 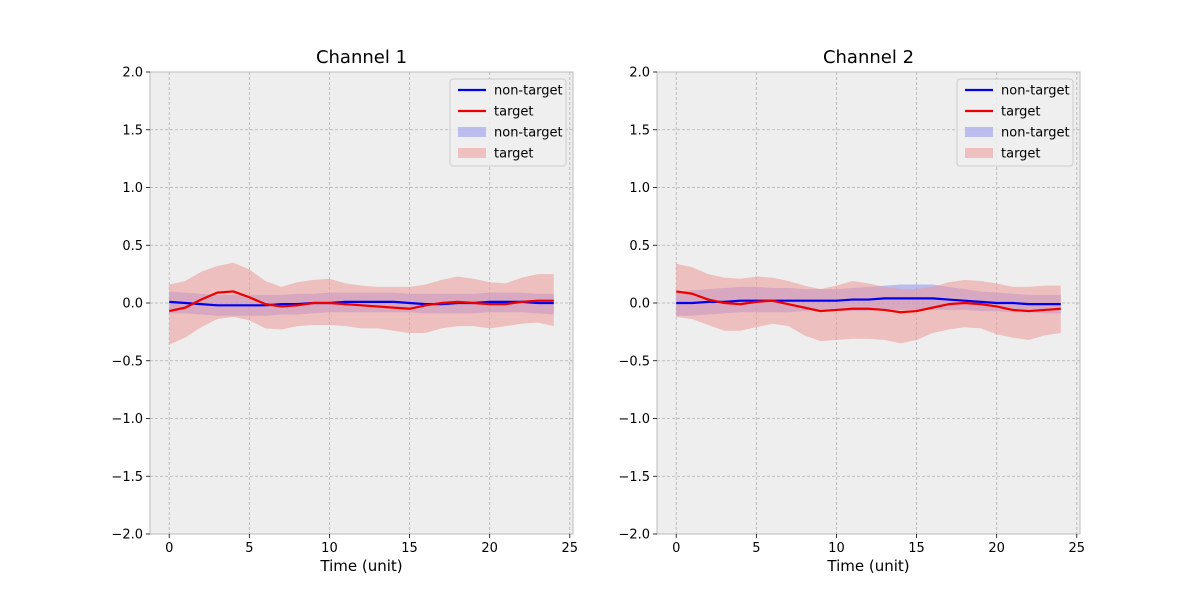 I want to click on chart-title: Channel 2, so click(x=868, y=57).